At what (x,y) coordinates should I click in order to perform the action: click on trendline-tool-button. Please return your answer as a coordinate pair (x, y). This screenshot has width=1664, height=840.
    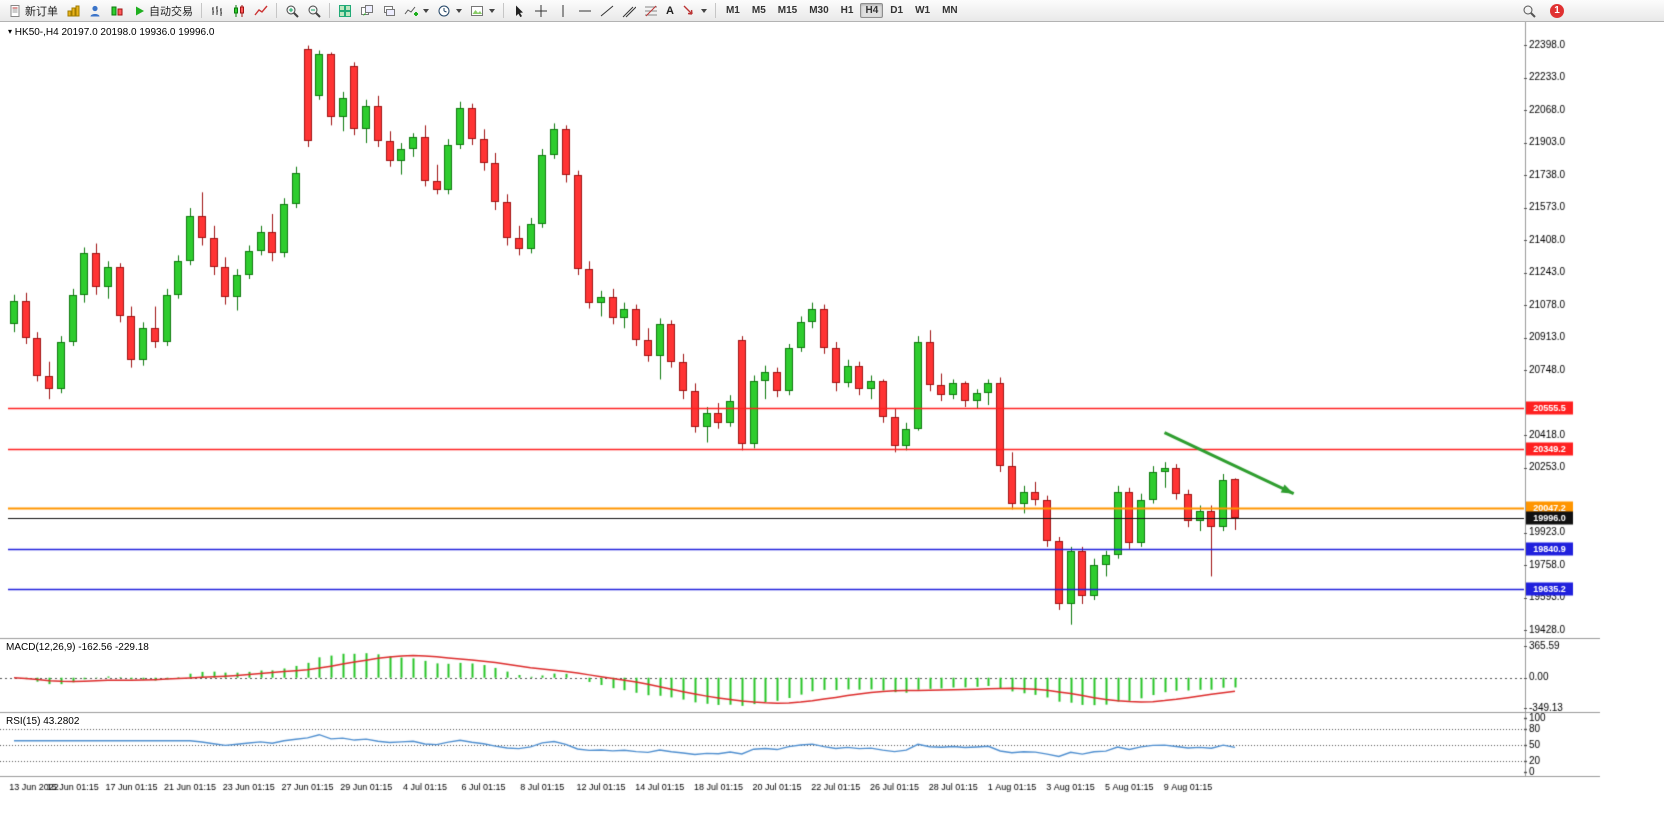
    Looking at the image, I should click on (607, 11).